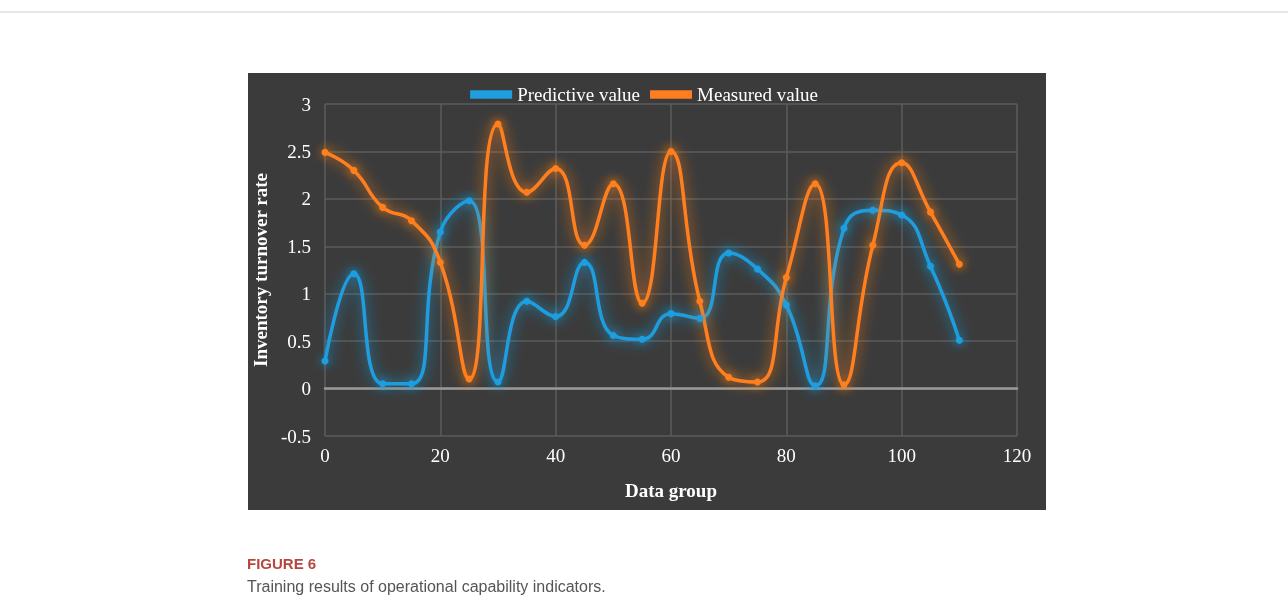 The image size is (1288, 603). Describe the element at coordinates (299, 151) in the screenshot. I see `y-tick-label: 2.5` at that location.